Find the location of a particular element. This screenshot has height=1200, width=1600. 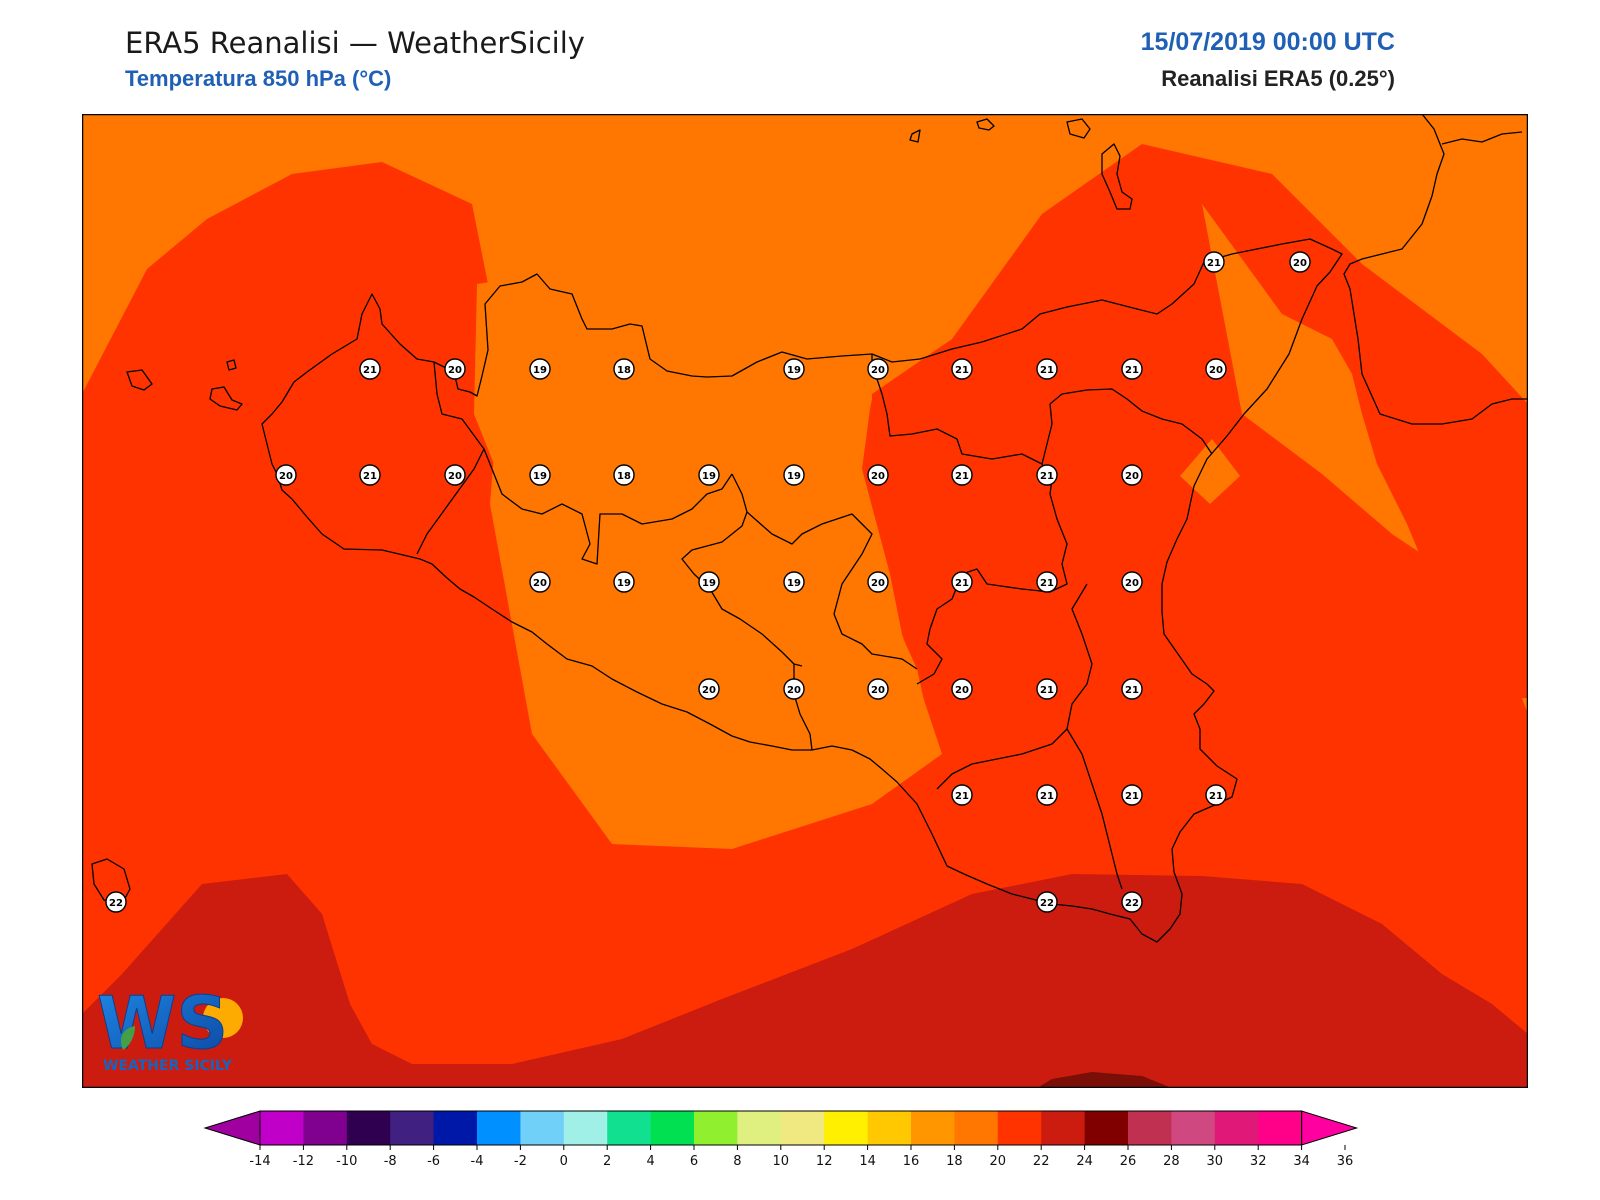

colorbar-frame is located at coordinates (781, 1128).